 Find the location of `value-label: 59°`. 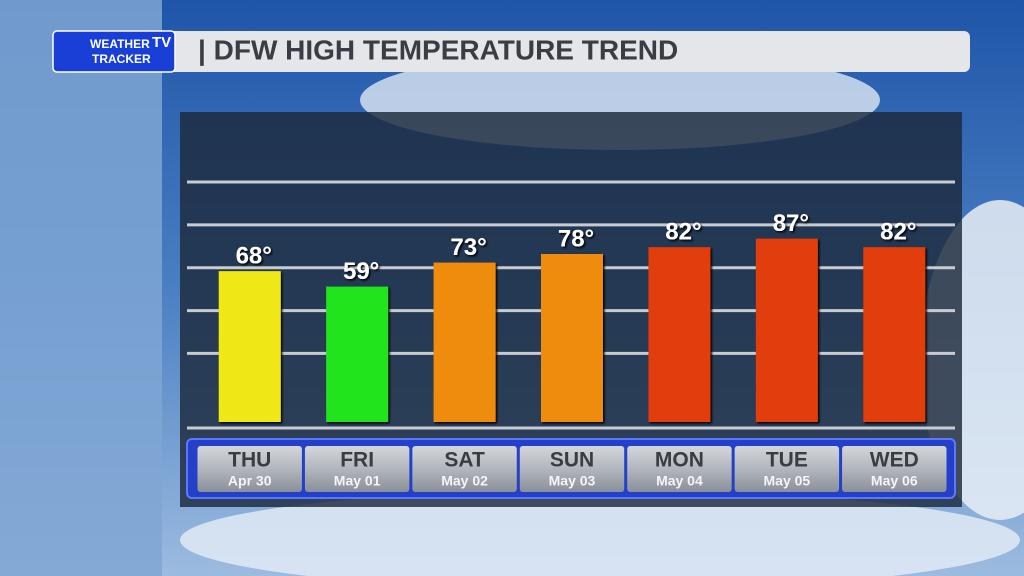

value-label: 59° is located at coordinates (361, 271).